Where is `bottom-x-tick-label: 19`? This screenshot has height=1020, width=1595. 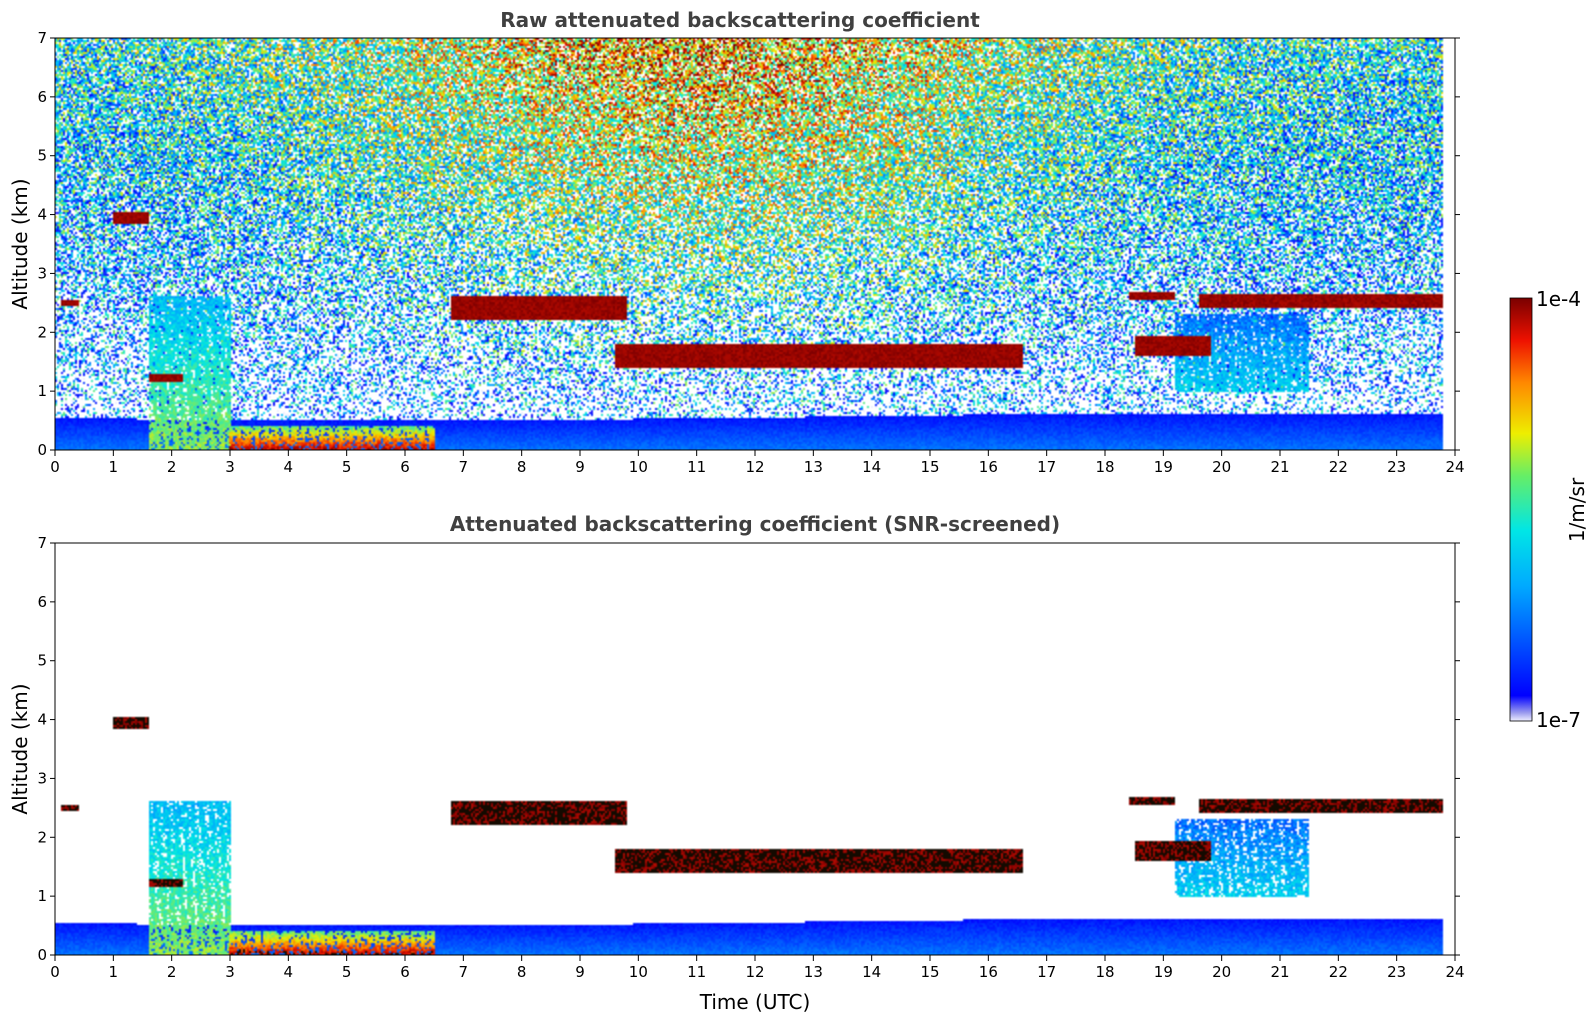 bottom-x-tick-label: 19 is located at coordinates (1163, 972).